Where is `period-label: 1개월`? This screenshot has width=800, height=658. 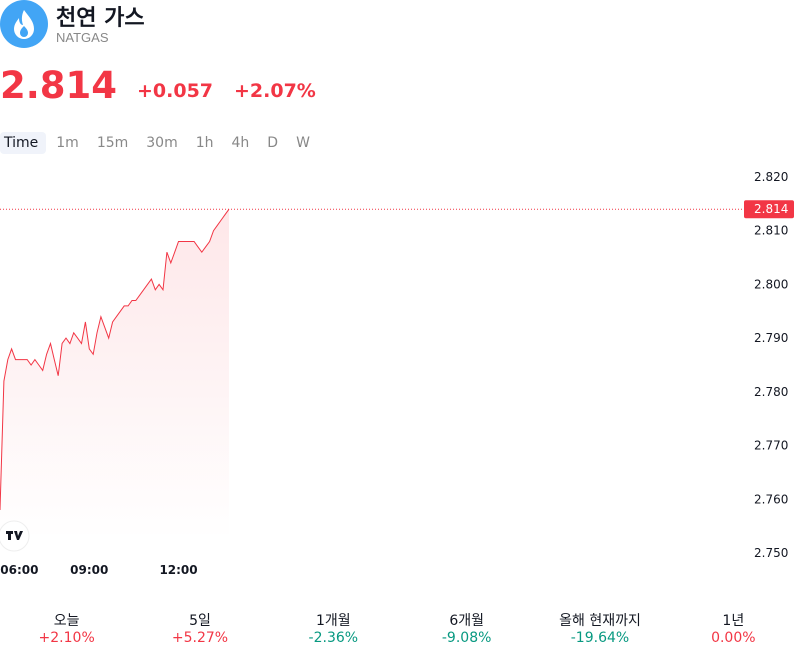
period-label: 1개월 is located at coordinates (333, 621).